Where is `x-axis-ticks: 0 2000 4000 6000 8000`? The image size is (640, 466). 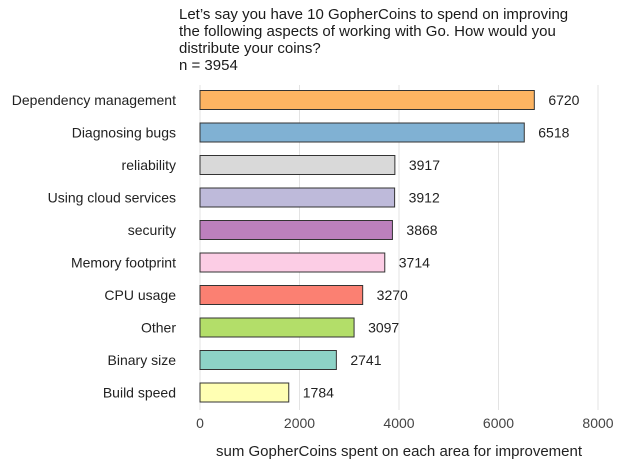
x-axis-ticks: 0 2000 4000 6000 8000 is located at coordinates (405, 423).